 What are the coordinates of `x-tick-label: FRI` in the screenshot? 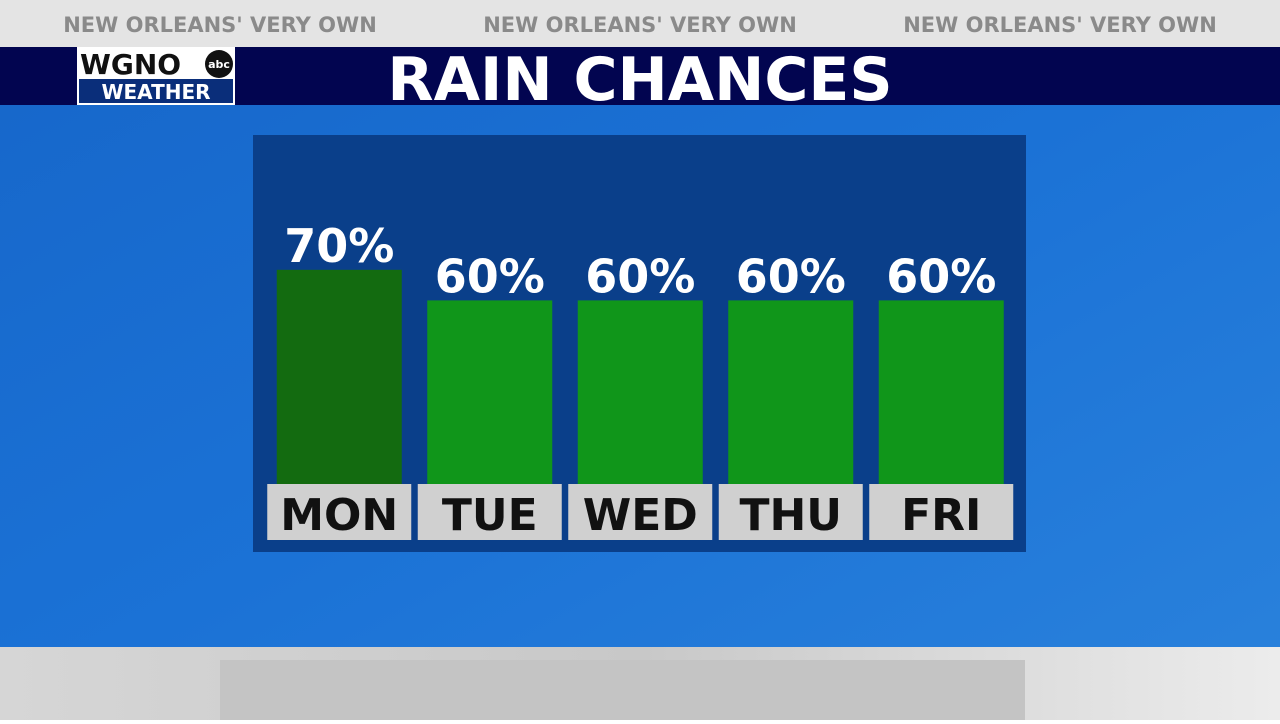 It's located at (941, 515).